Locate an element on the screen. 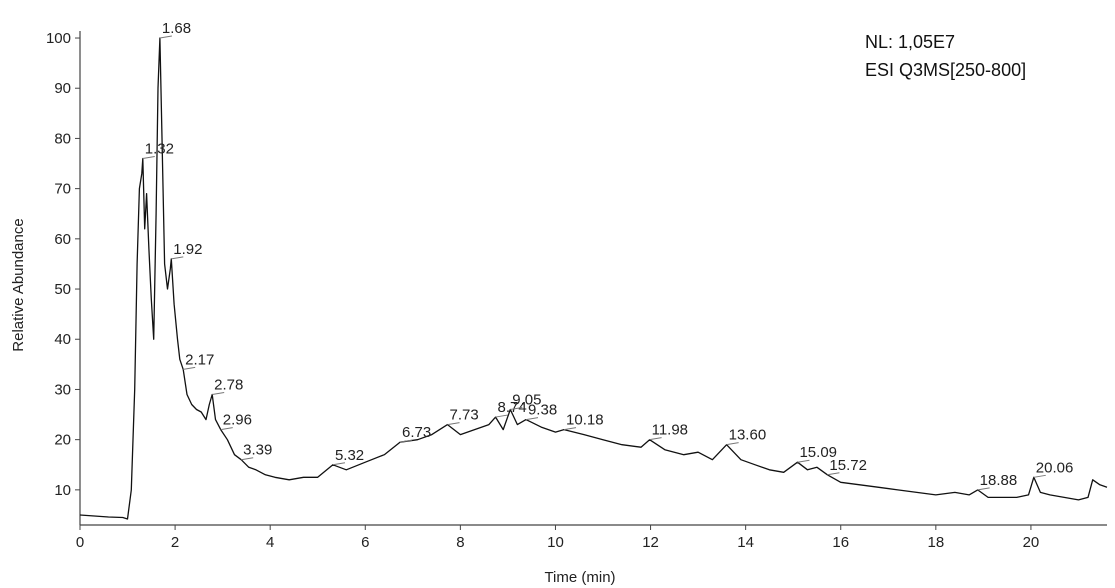  peak-label: 15.09 is located at coordinates (817, 453).